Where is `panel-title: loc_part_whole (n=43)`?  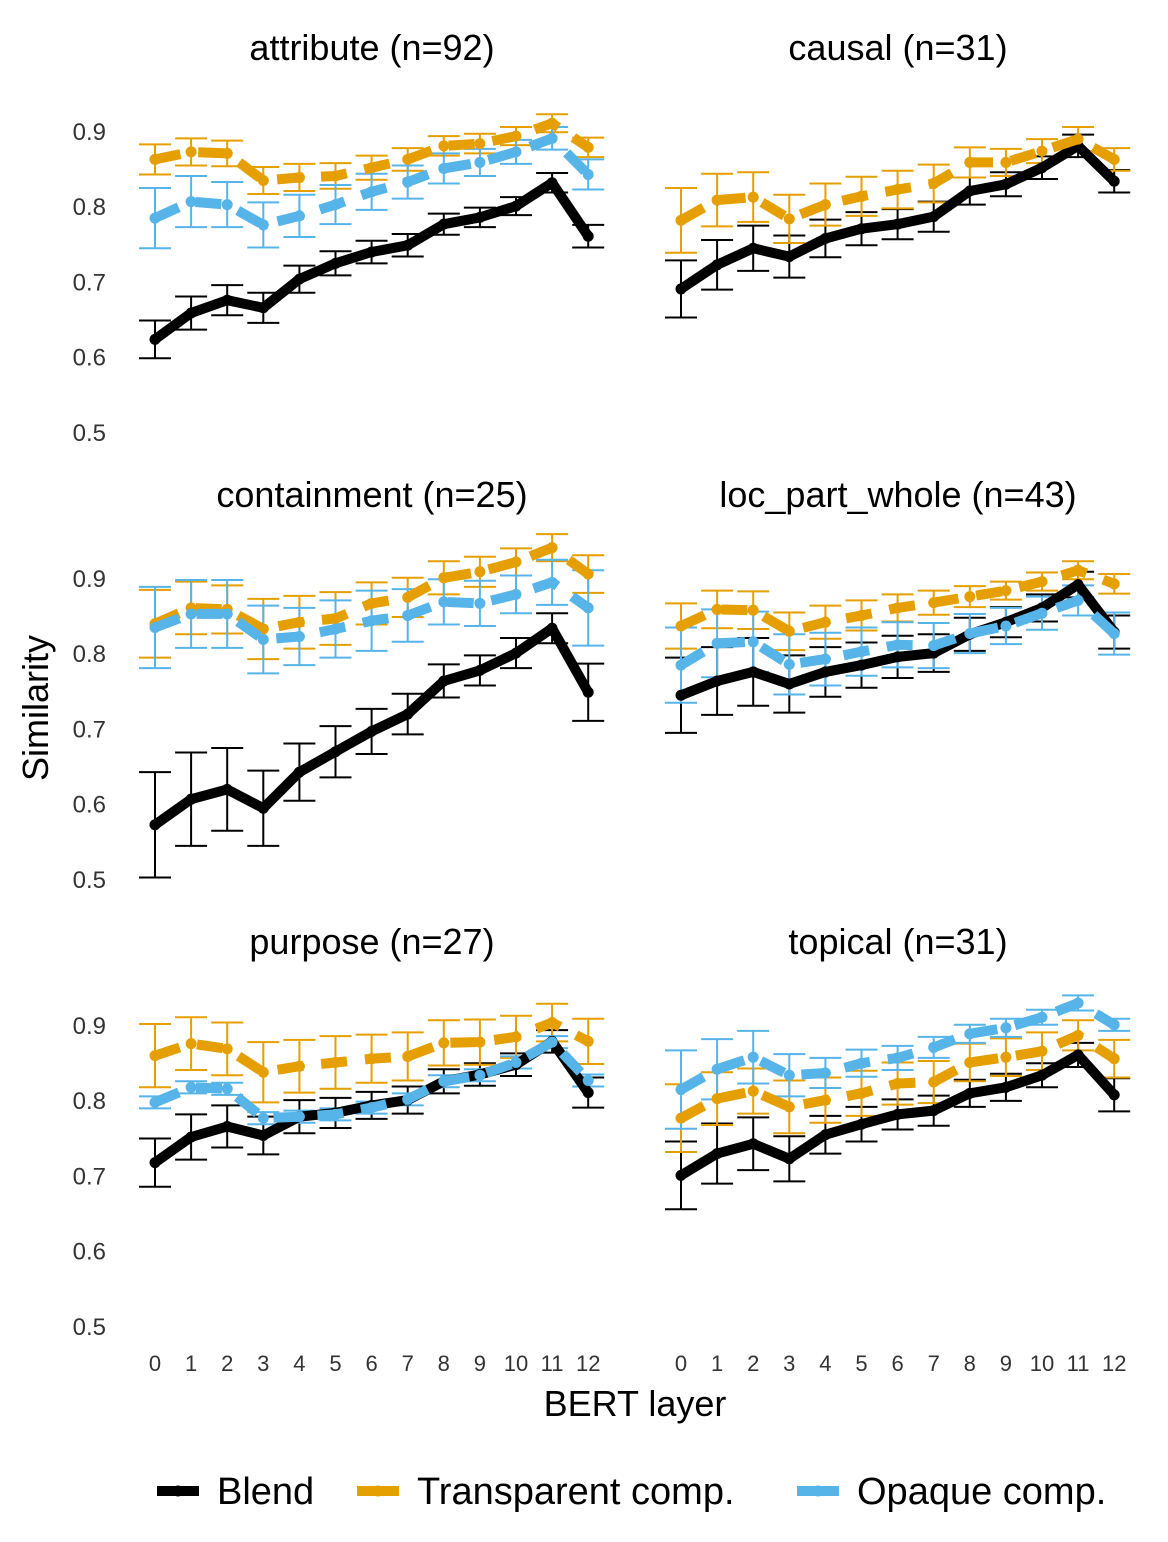
panel-title: loc_part_whole (n=43) is located at coordinates (897, 494).